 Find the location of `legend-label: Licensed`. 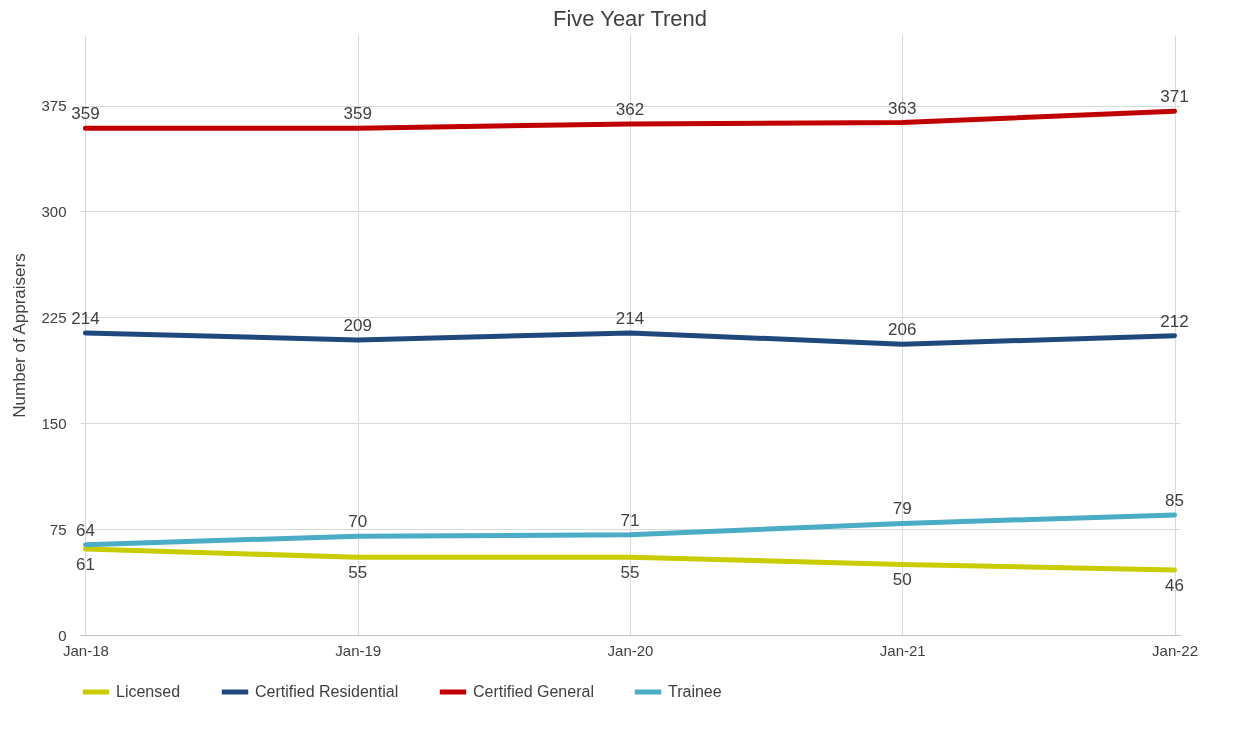

legend-label: Licensed is located at coordinates (148, 691).